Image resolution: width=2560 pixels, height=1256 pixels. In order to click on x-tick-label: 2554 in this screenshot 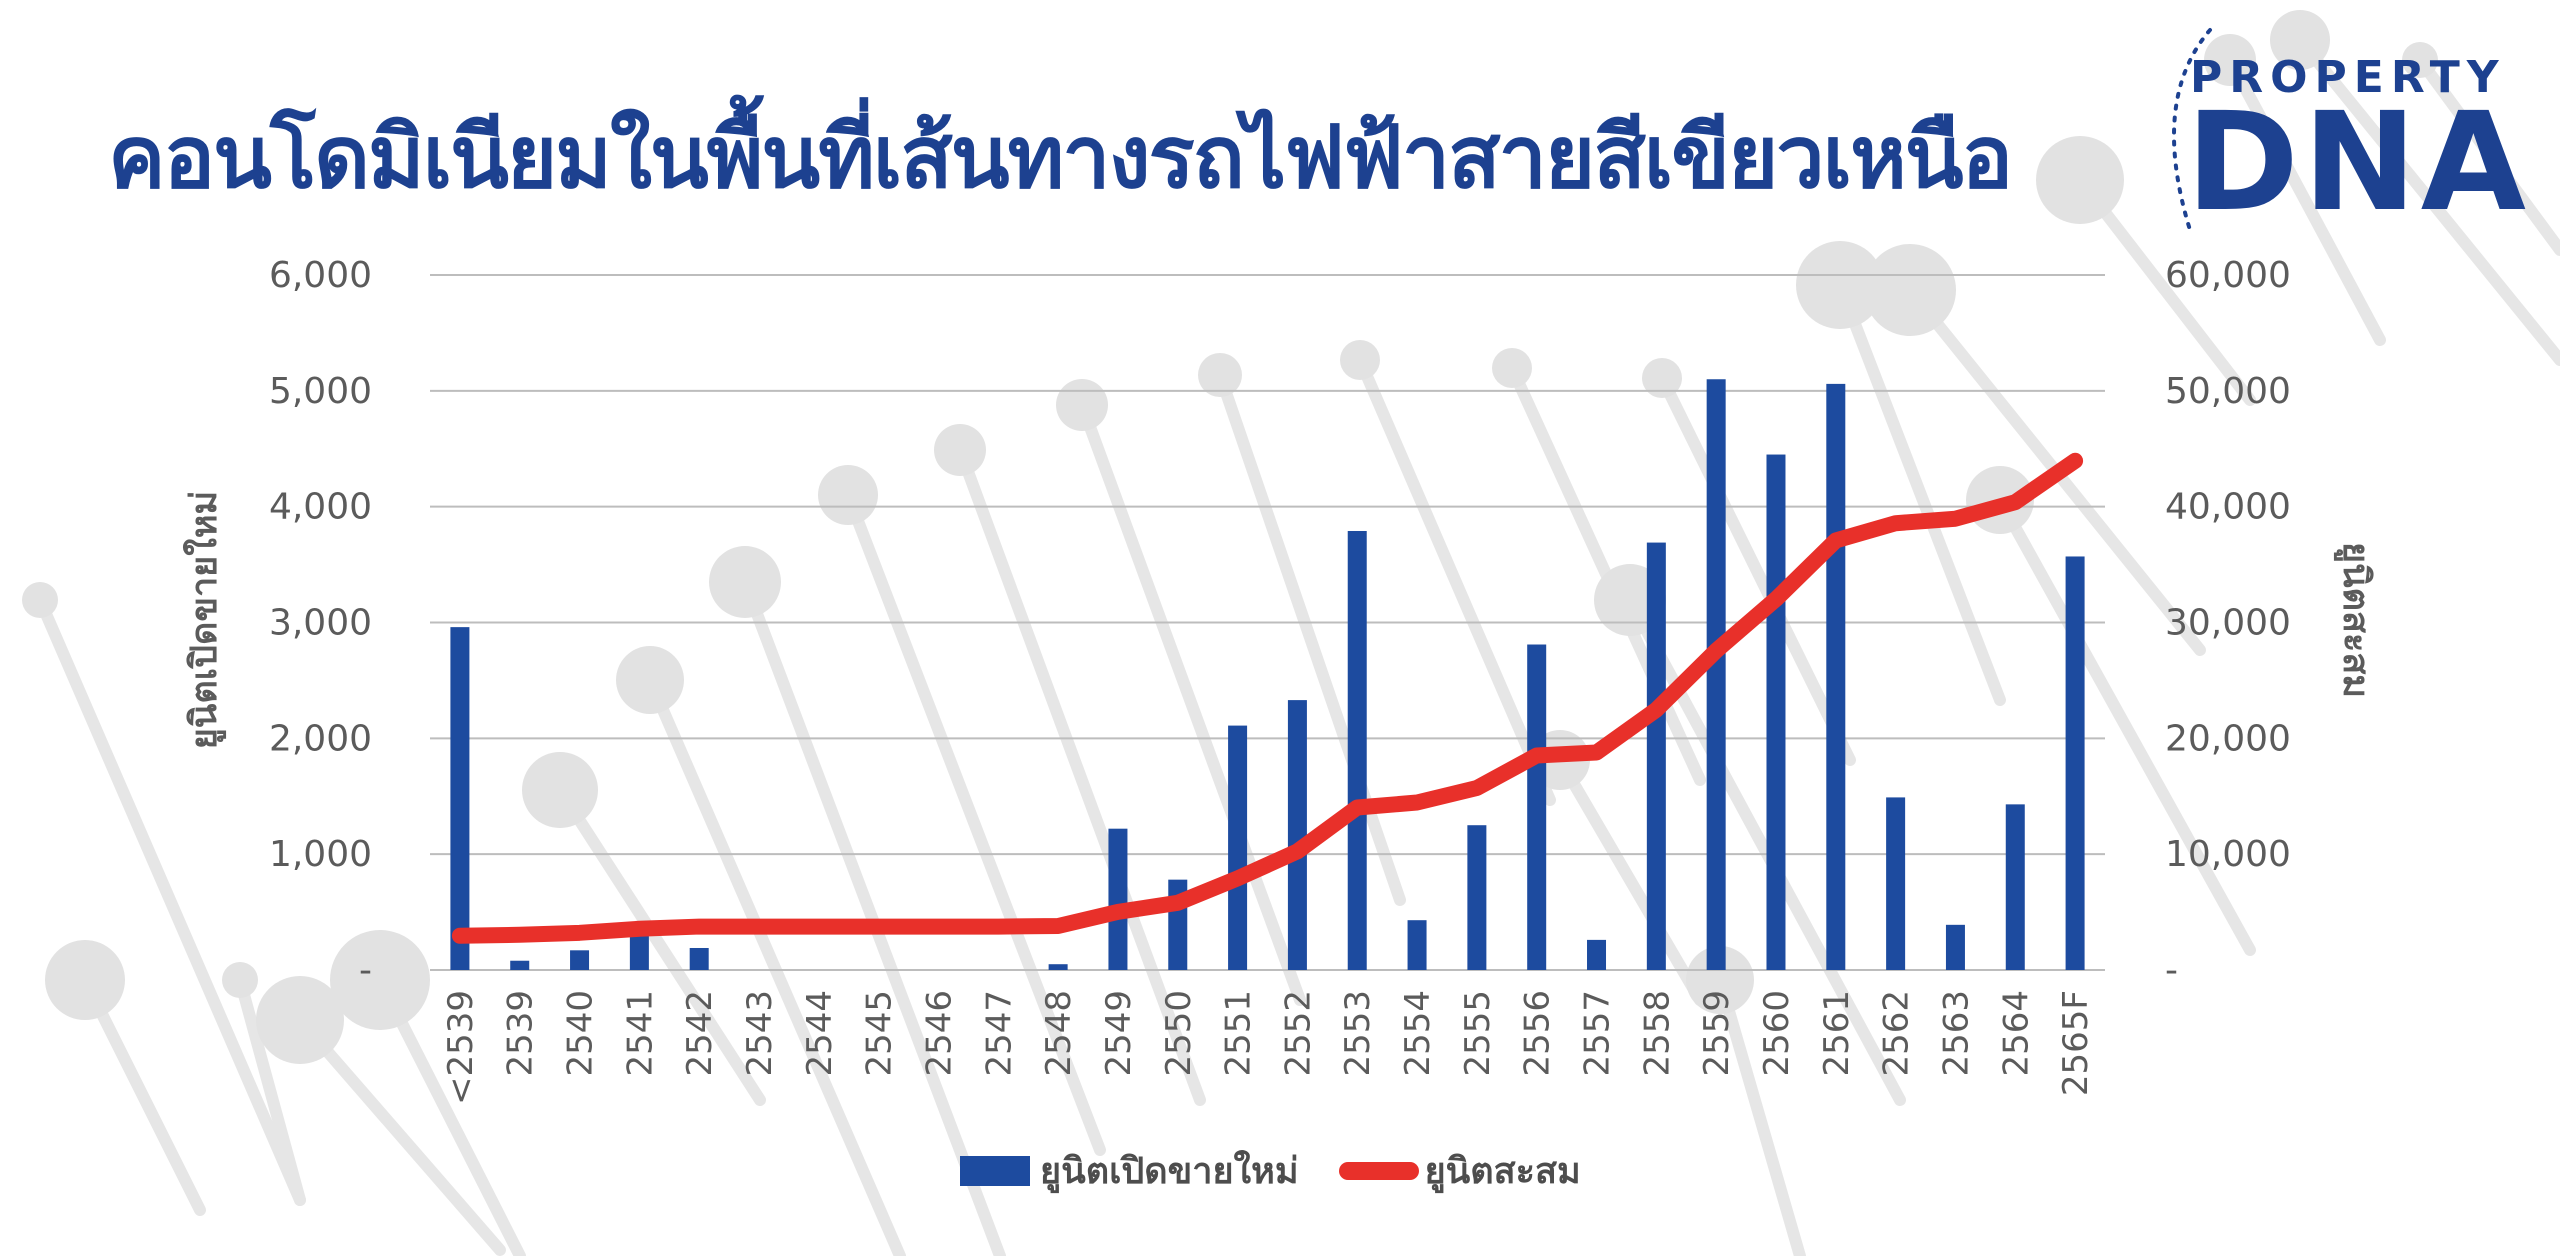, I will do `click(1418, 1033)`.